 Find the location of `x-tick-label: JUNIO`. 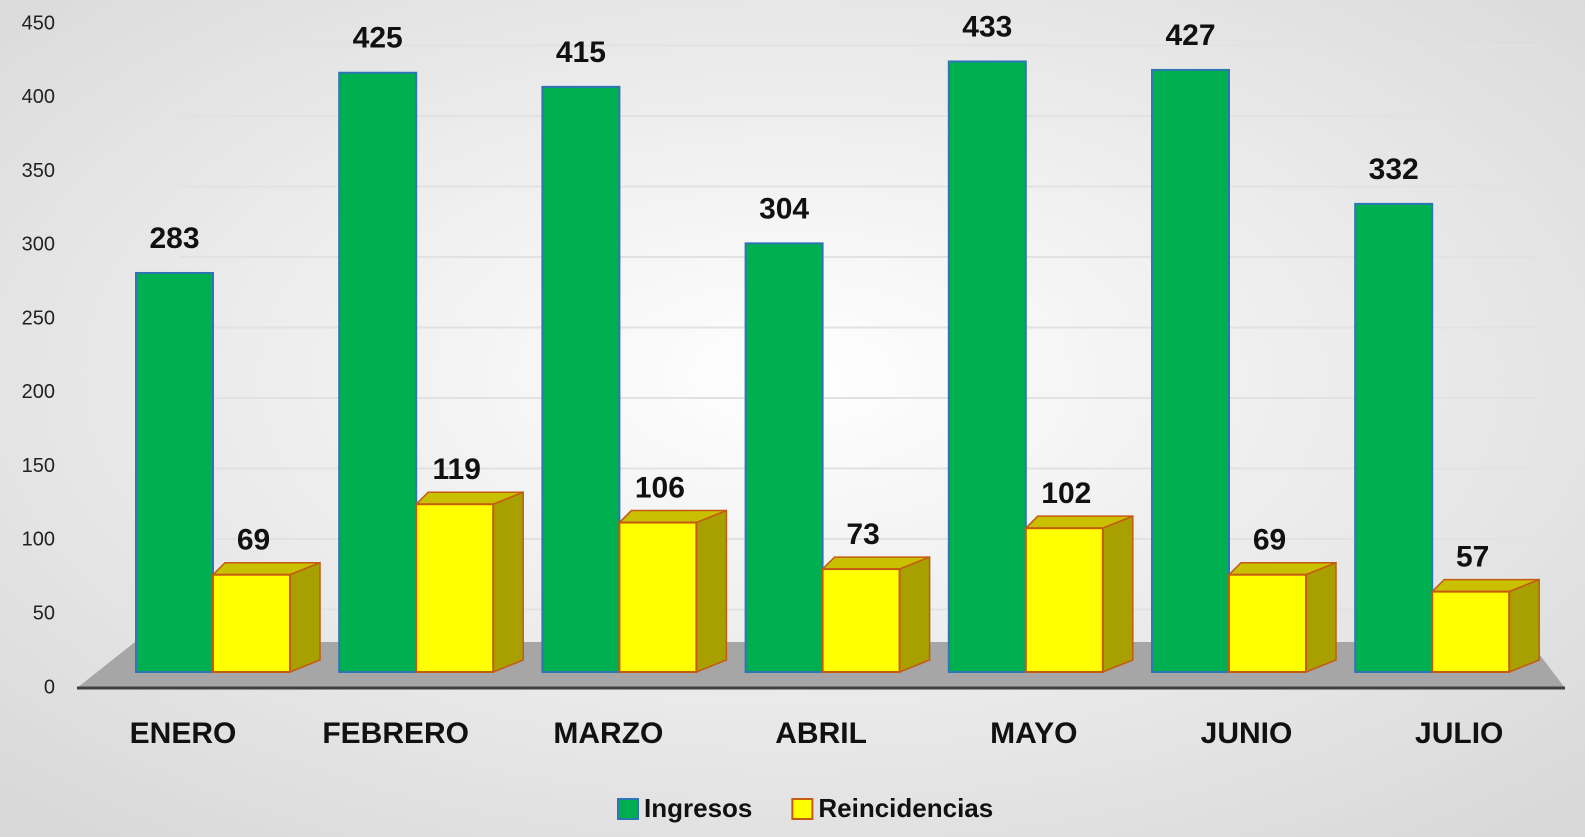

x-tick-label: JUNIO is located at coordinates (1247, 733).